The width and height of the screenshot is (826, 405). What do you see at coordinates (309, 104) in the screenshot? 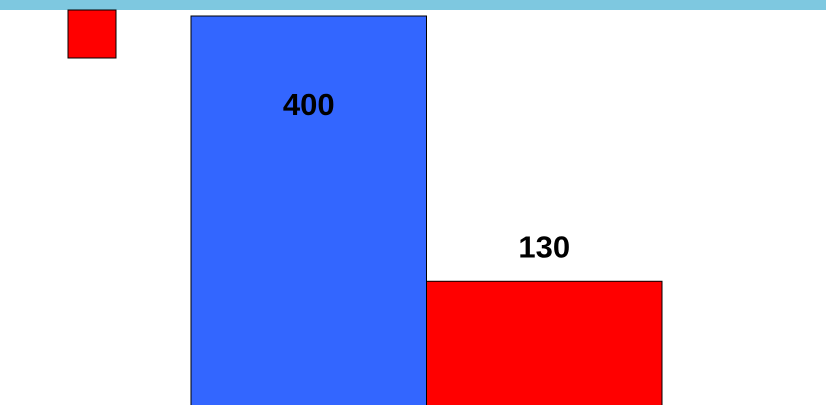
I see `data-label: 400` at bounding box center [309, 104].